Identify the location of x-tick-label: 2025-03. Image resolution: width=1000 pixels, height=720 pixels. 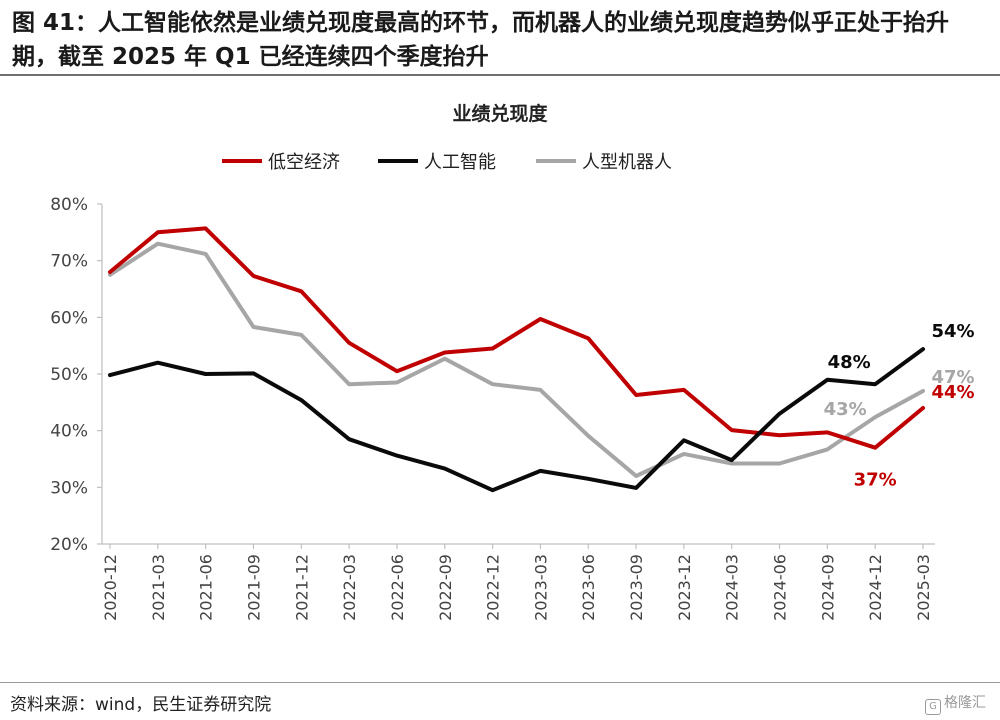
(923, 587).